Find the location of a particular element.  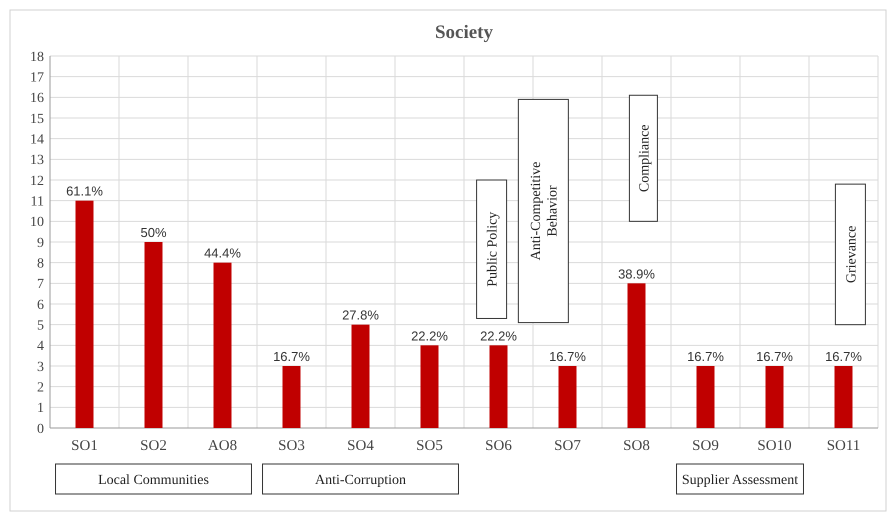

annotation: 38.9% is located at coordinates (637, 274).